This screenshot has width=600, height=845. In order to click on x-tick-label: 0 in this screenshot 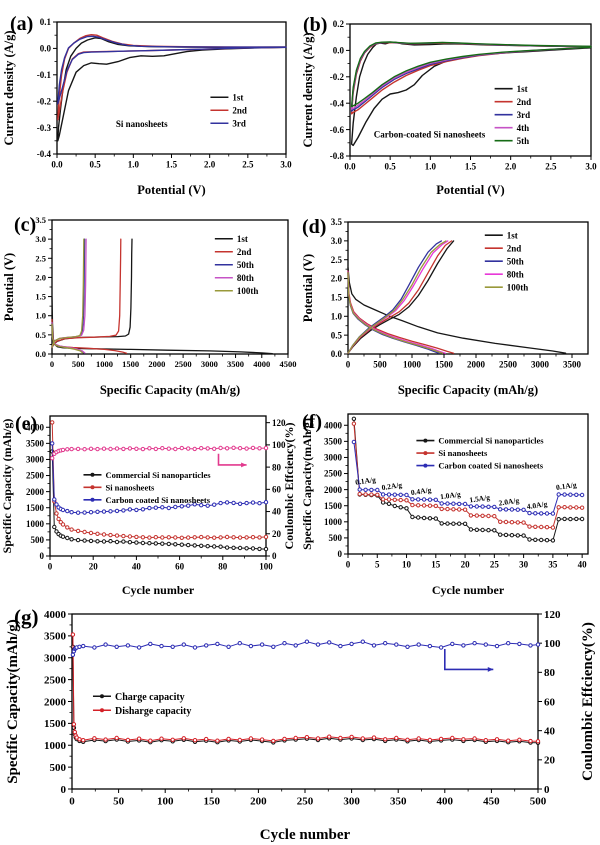, I will do `click(348, 565)`.